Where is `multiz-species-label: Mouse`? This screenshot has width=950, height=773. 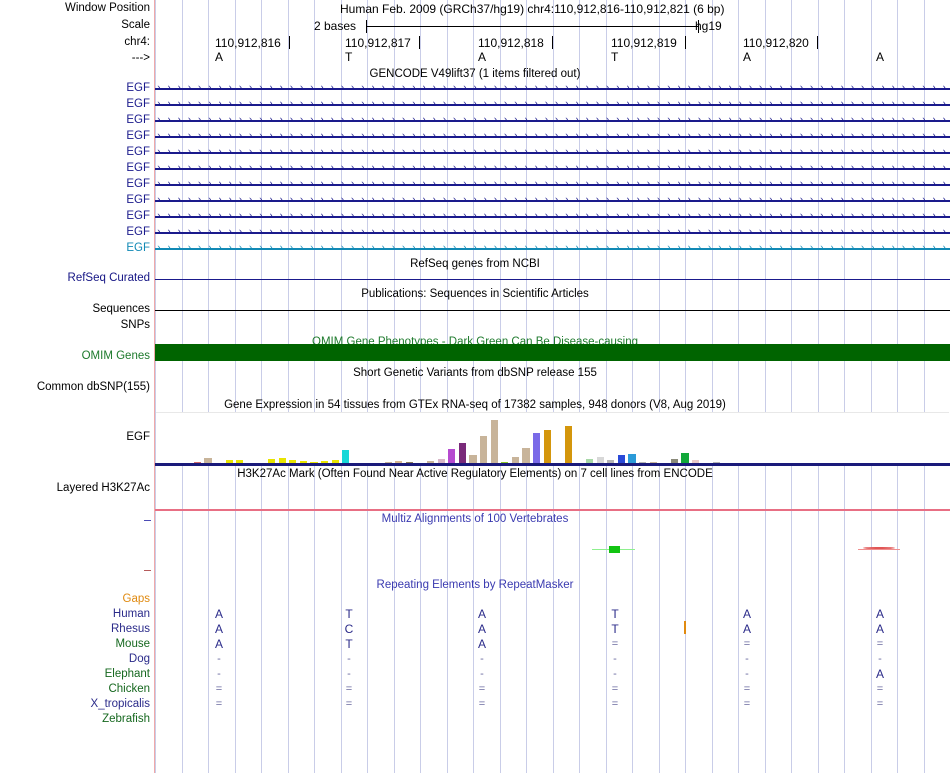
multiz-species-label: Mouse is located at coordinates (132, 644).